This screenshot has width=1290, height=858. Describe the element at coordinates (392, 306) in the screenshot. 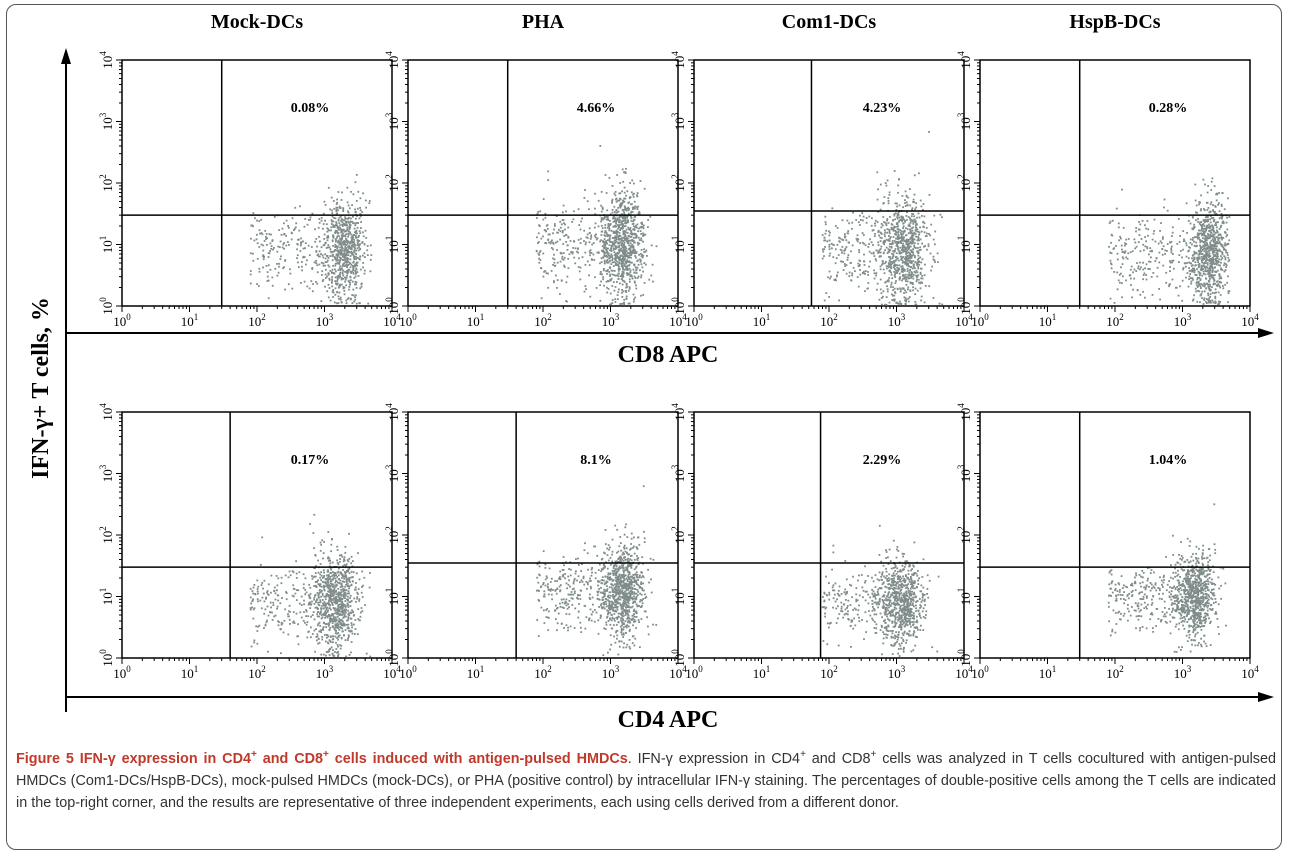

I see `tick-label: 10⁰` at that location.